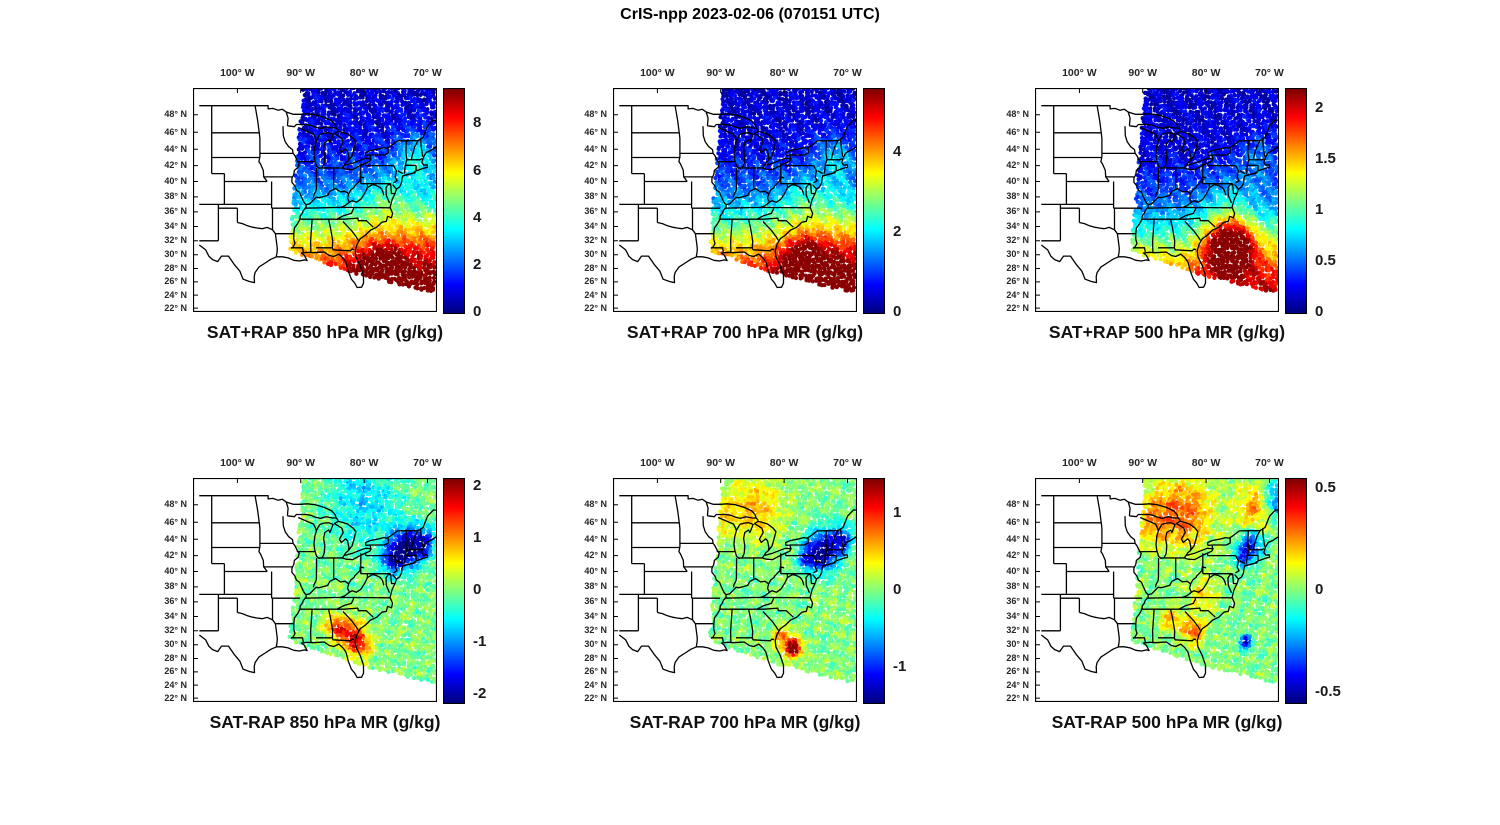 This screenshot has width=1500, height=825. Describe the element at coordinates (477, 217) in the screenshot. I see `colorbar-tick-label: 4` at that location.